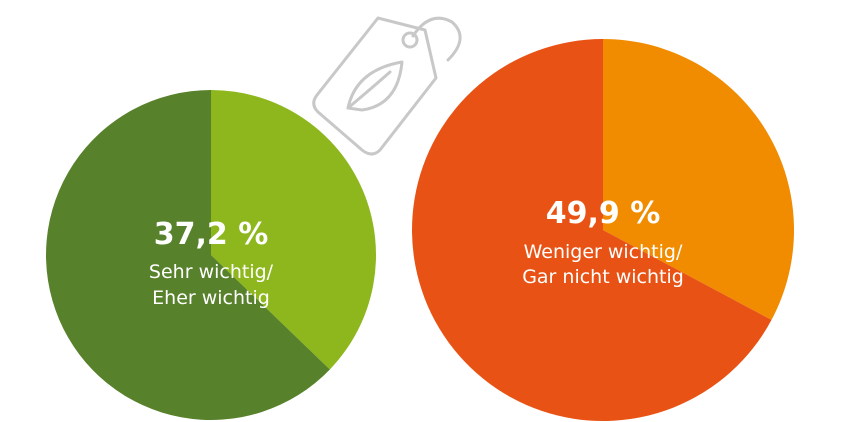 Image resolution: width=841 pixels, height=422 pixels. I want to click on pie-category-label-line2: Gar nicht wichtig, so click(603, 277).